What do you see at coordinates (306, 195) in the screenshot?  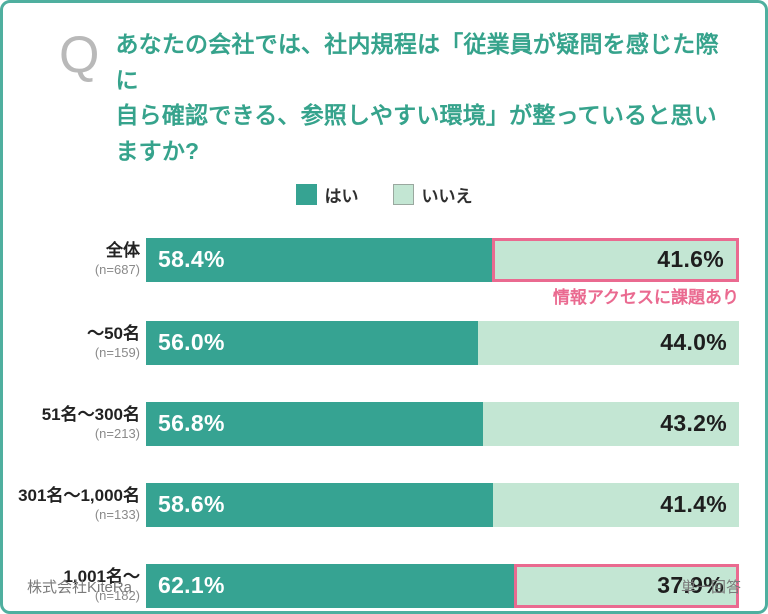 I see `legend-swatch-yes` at bounding box center [306, 195].